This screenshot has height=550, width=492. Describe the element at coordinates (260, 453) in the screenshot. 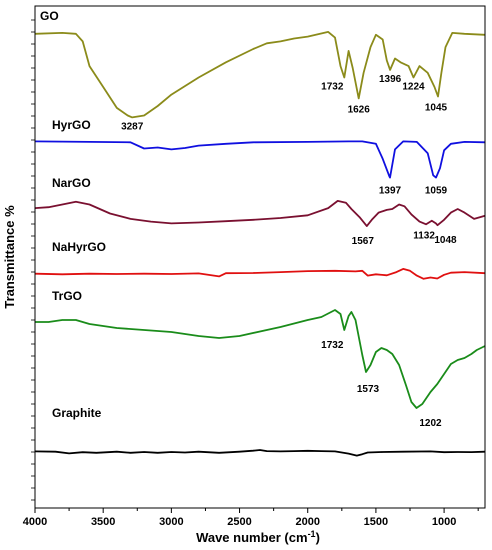

I see `series-line-graphite` at that location.